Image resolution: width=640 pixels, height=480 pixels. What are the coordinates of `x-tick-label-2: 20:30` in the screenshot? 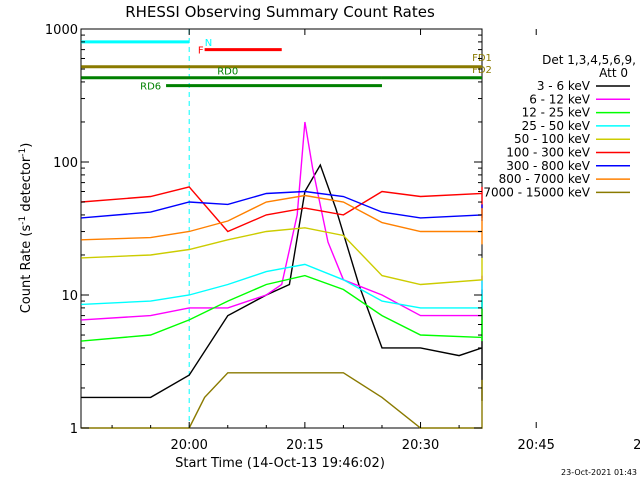 It's located at (420, 445).